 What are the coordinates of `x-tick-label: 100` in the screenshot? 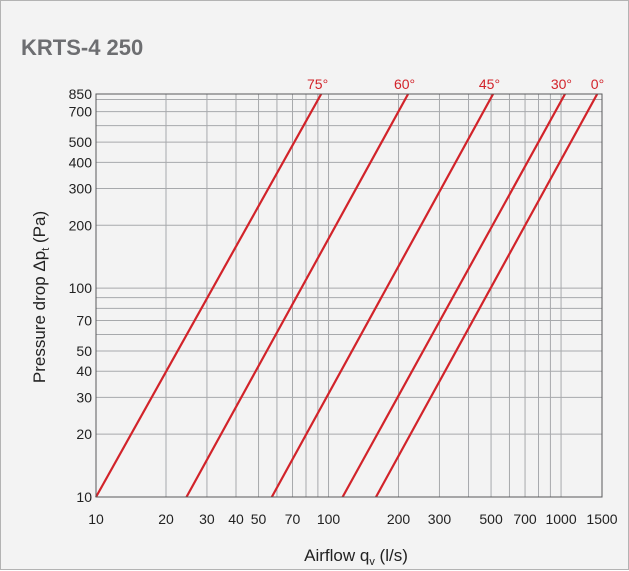 It's located at (329, 519).